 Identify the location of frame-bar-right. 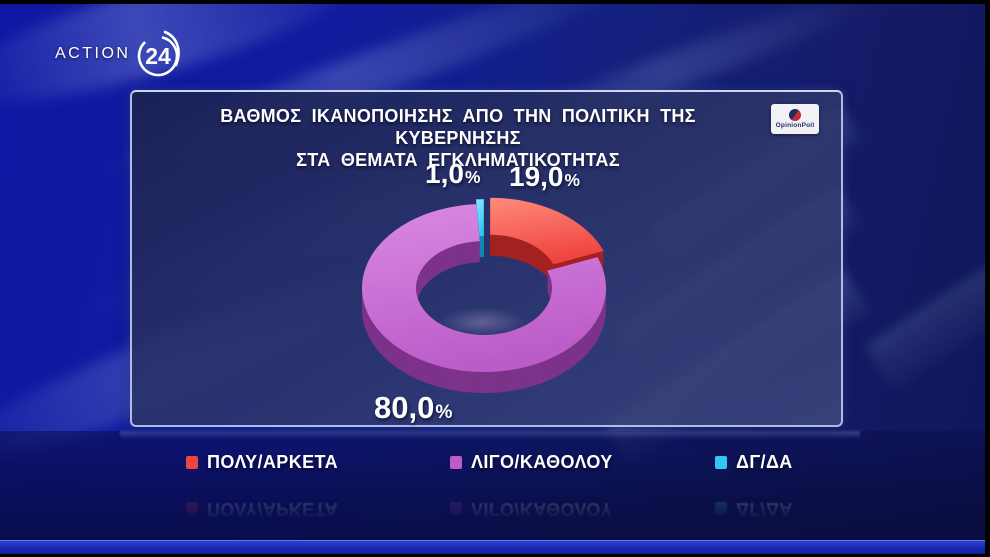
(987, 278).